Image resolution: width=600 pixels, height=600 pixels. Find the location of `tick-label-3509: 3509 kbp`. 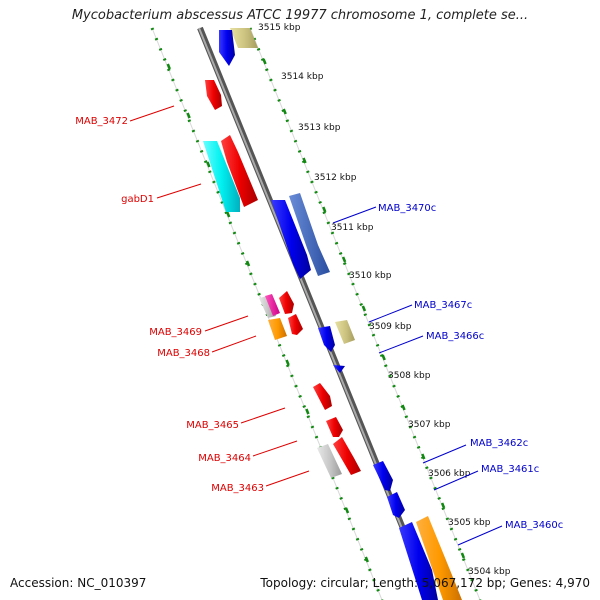

tick-label-3509: 3509 kbp is located at coordinates (390, 327).